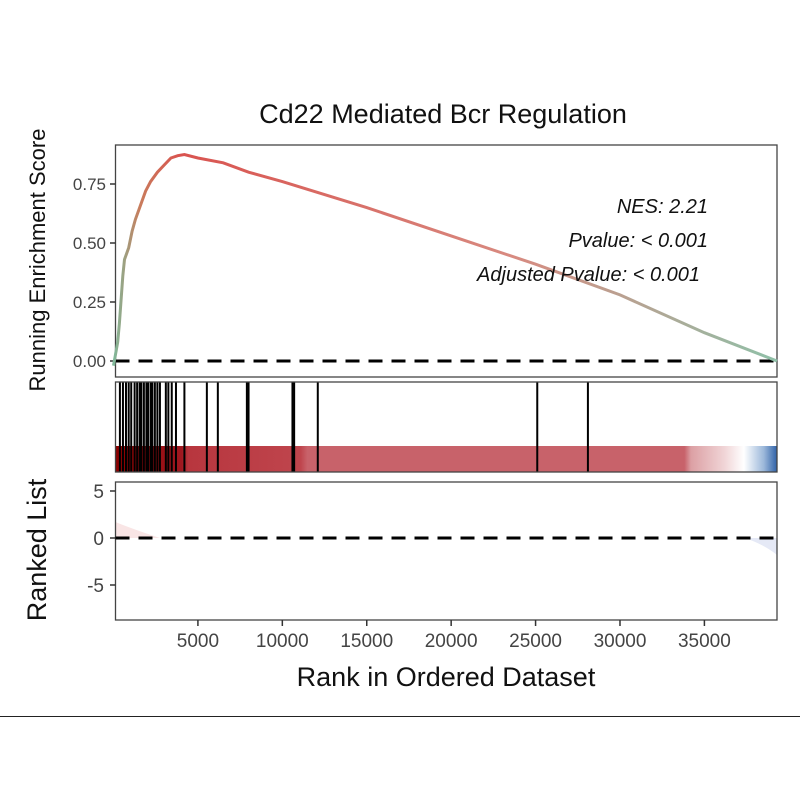 The width and height of the screenshot is (800, 805). Describe the element at coordinates (89, 361) in the screenshot. I see `es-y-tick-label: 0.00` at that location.